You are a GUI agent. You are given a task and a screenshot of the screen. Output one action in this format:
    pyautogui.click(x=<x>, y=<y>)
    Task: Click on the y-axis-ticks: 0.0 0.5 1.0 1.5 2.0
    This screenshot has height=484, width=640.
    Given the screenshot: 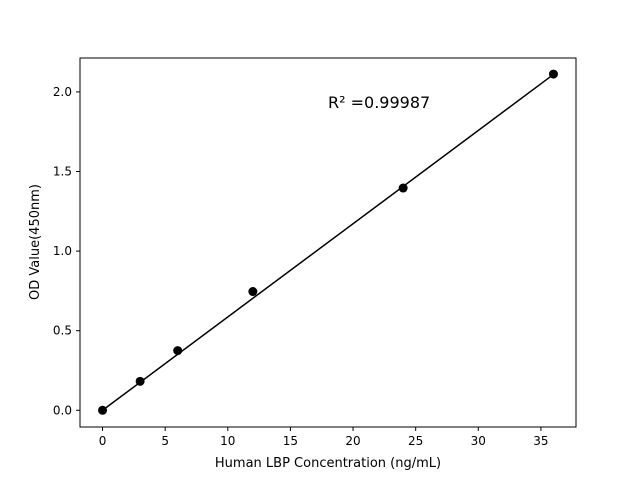 What is the action you would take?
    pyautogui.click(x=66, y=251)
    